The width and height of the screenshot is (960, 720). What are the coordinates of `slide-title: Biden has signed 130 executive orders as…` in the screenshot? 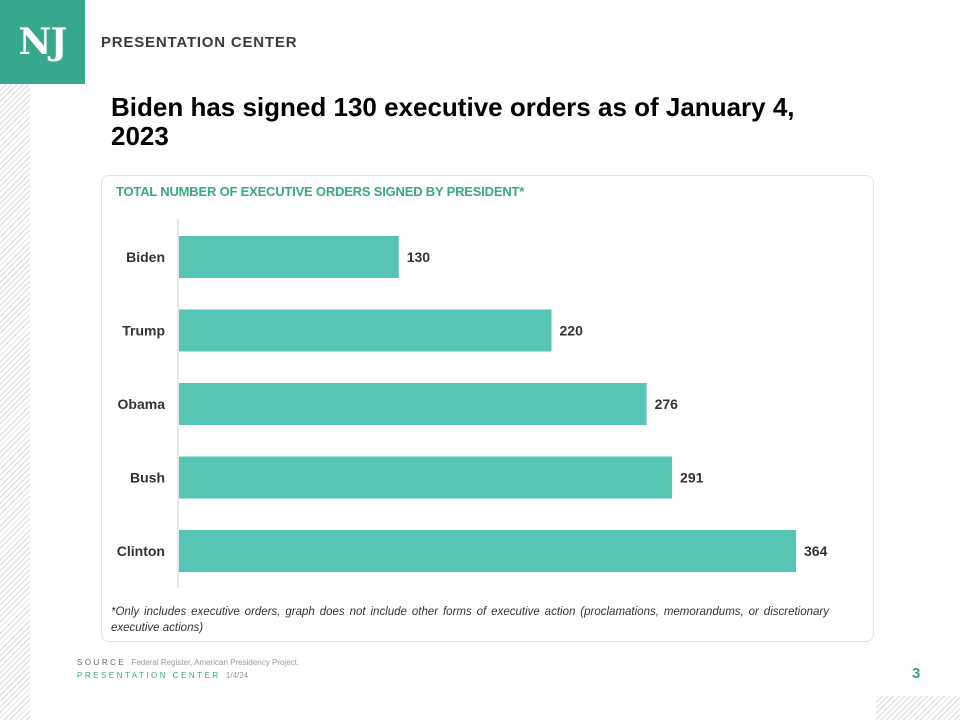 It's located at (453, 121).